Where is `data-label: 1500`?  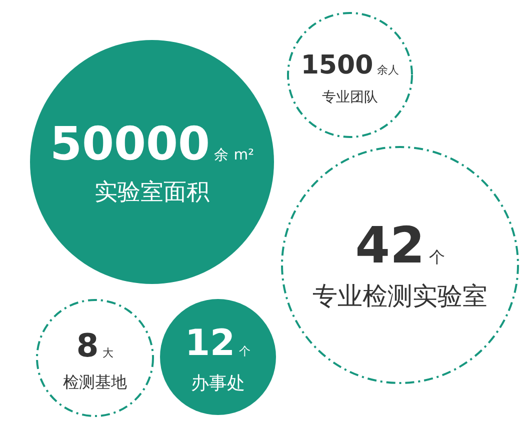 data-label: 1500 is located at coordinates (337, 65).